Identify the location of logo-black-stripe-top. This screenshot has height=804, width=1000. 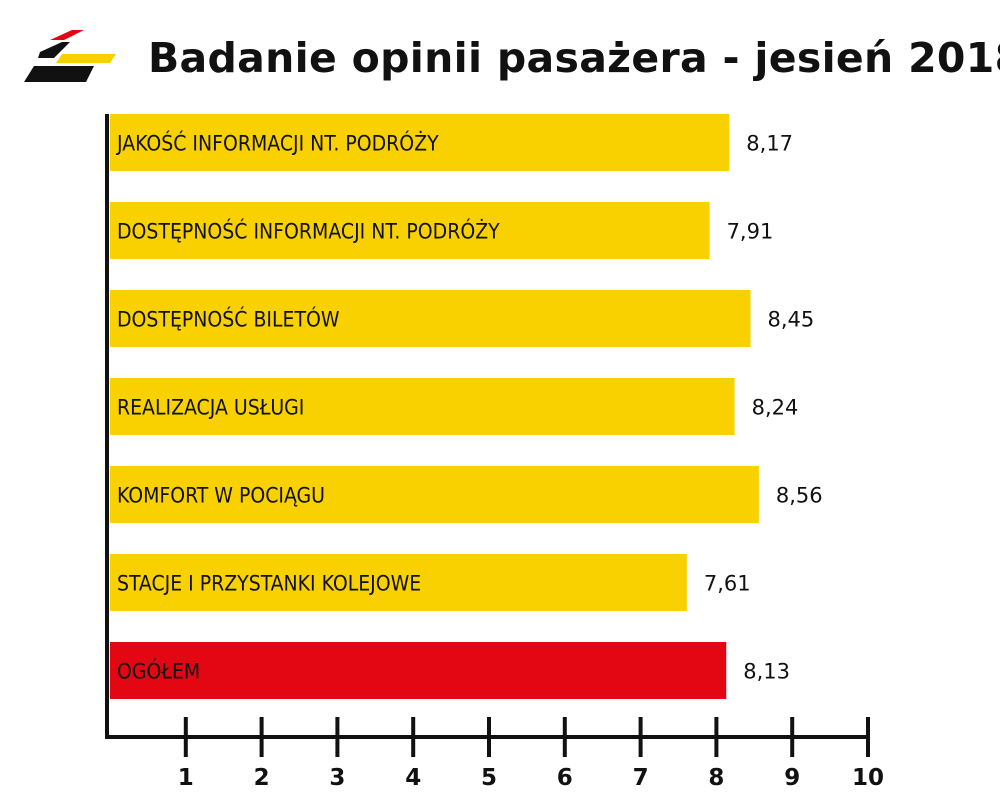
(54, 50).